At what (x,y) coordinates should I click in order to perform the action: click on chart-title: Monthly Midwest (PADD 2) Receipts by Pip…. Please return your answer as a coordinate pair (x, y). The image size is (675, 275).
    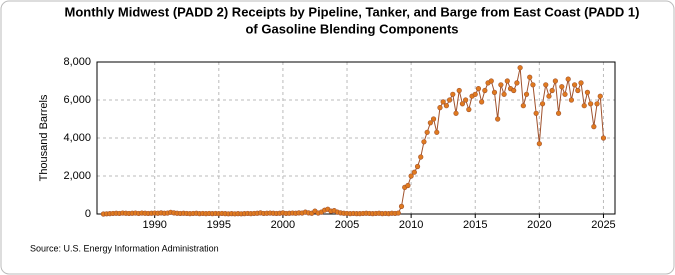
    Looking at the image, I should click on (352, 11).